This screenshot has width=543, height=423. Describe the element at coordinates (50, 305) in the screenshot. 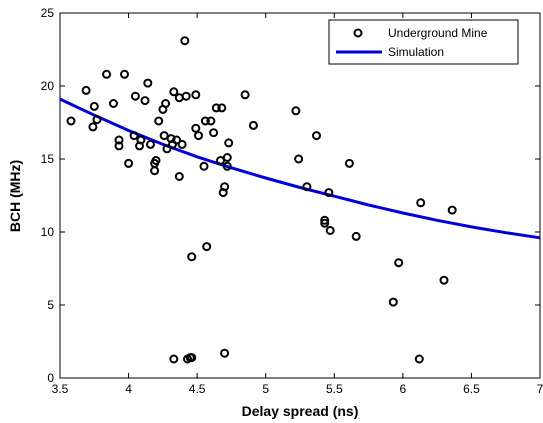

I see `y-tick-label: 5` at that location.